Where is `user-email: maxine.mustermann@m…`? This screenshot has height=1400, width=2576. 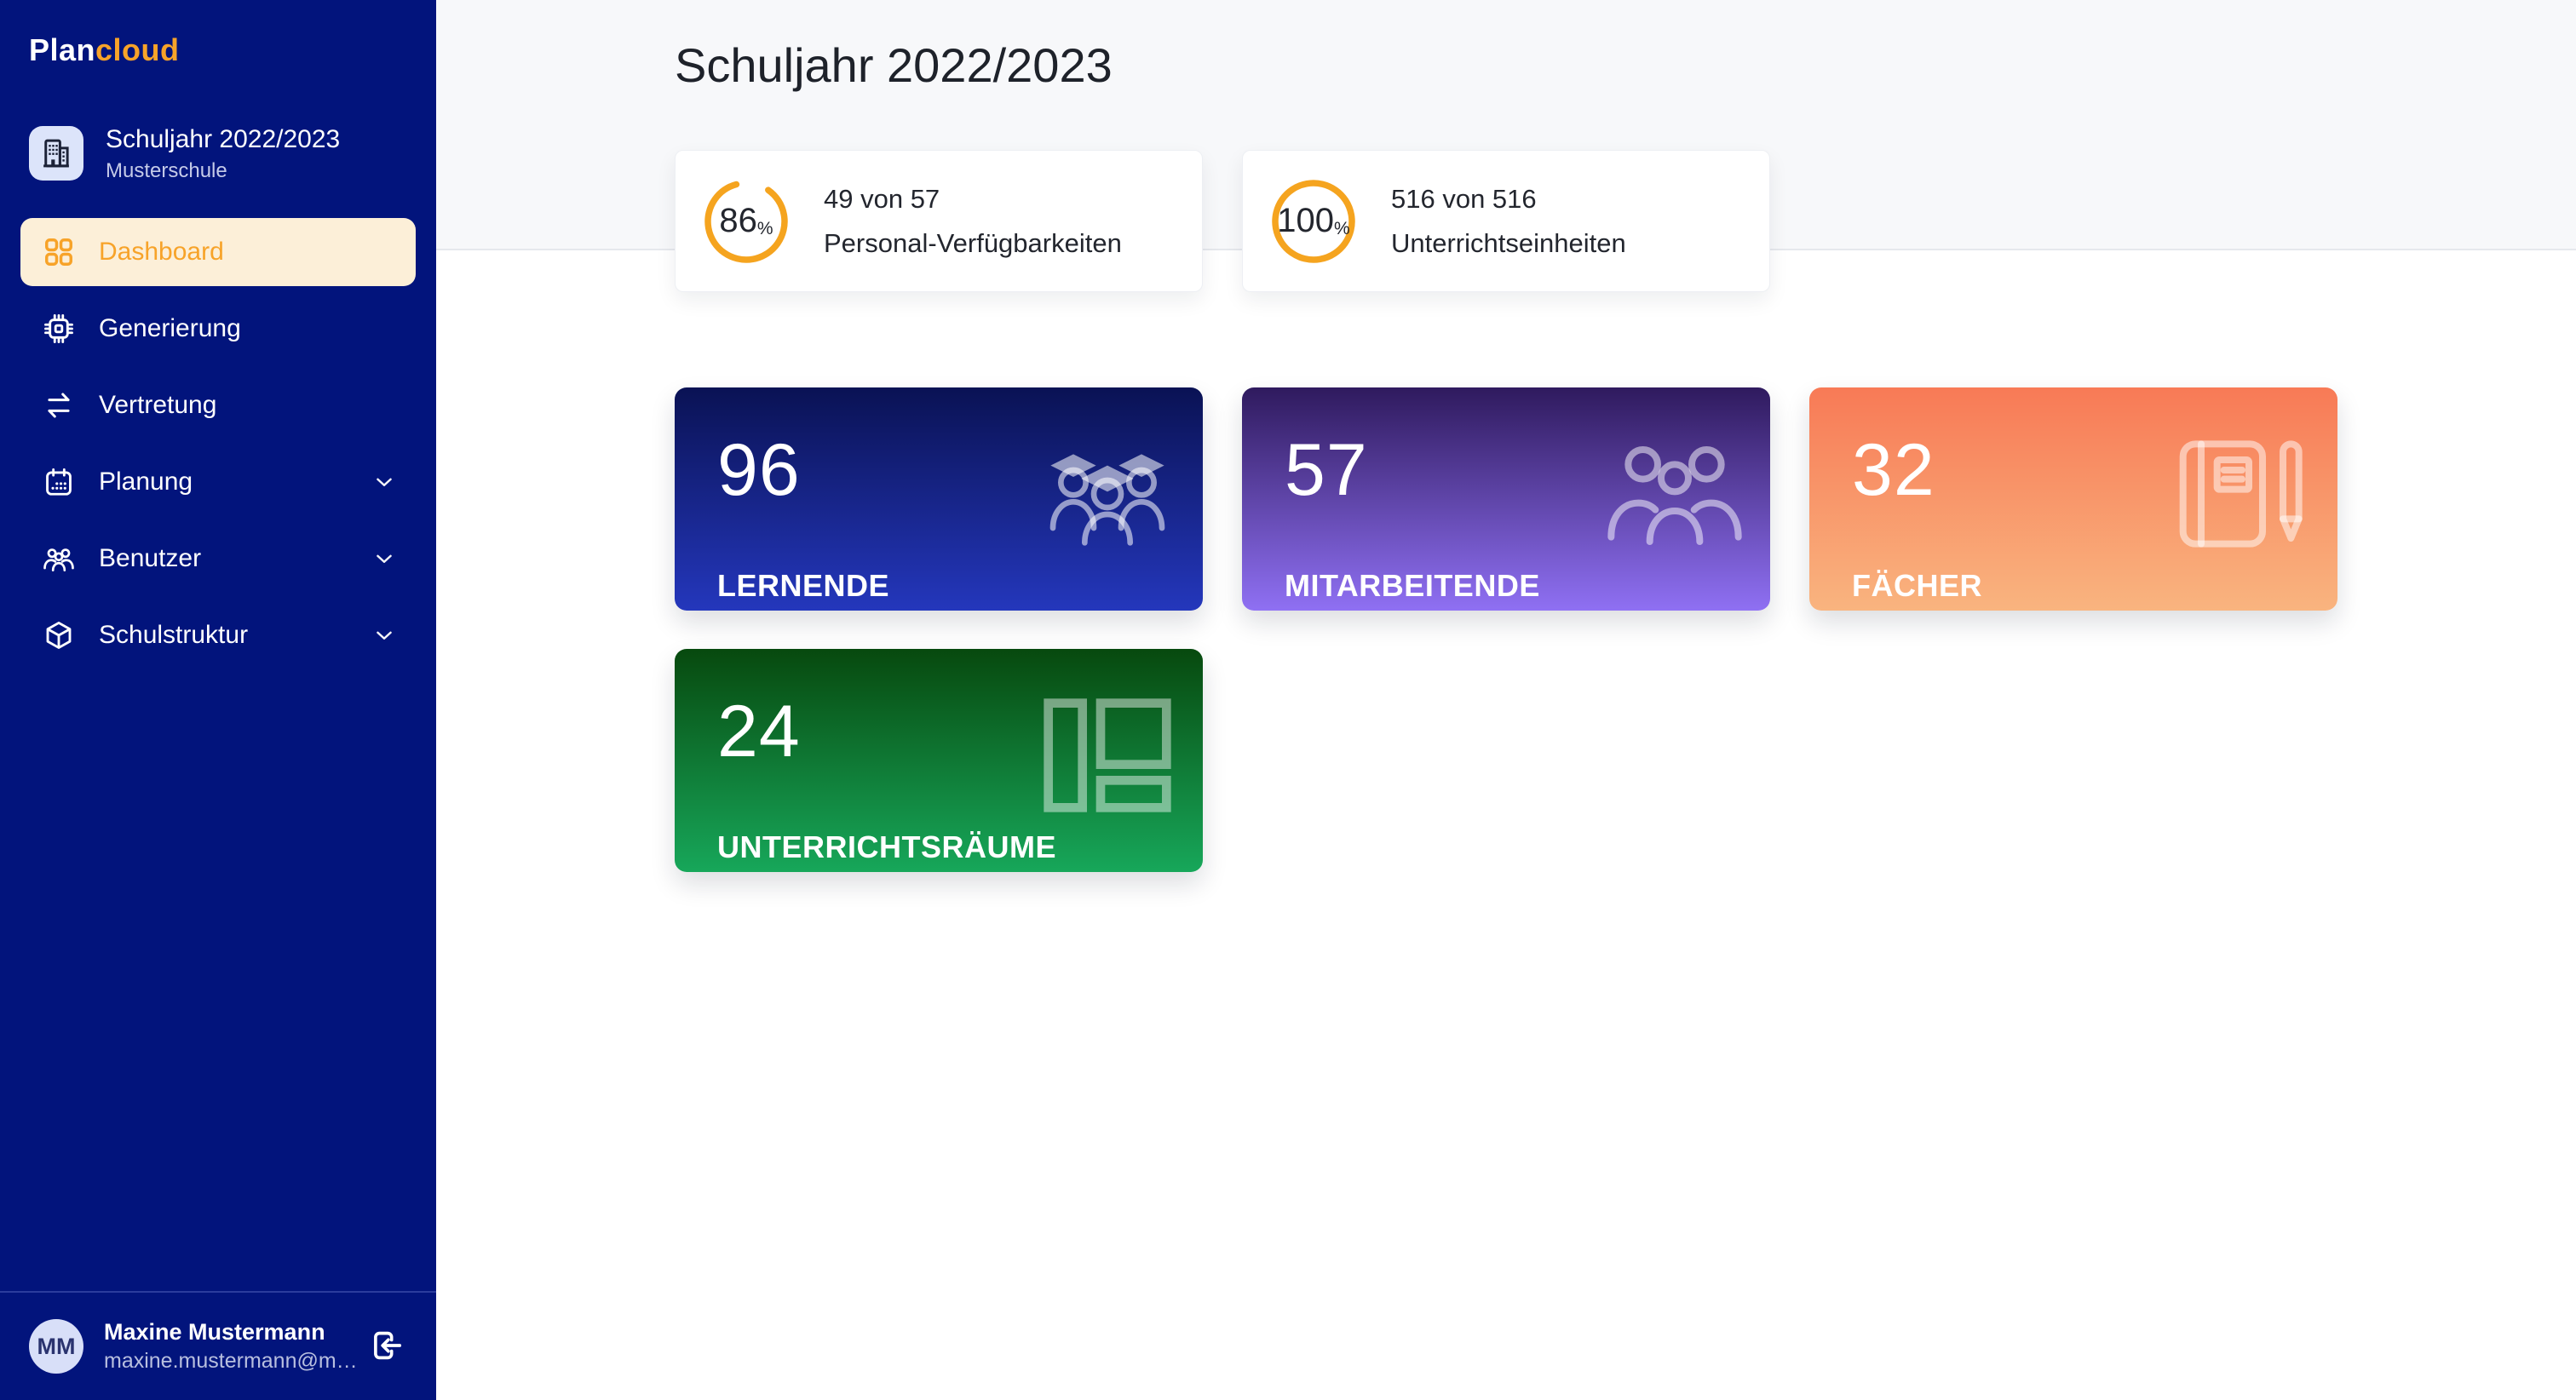 user-email: maxine.mustermann@m… is located at coordinates (231, 1361).